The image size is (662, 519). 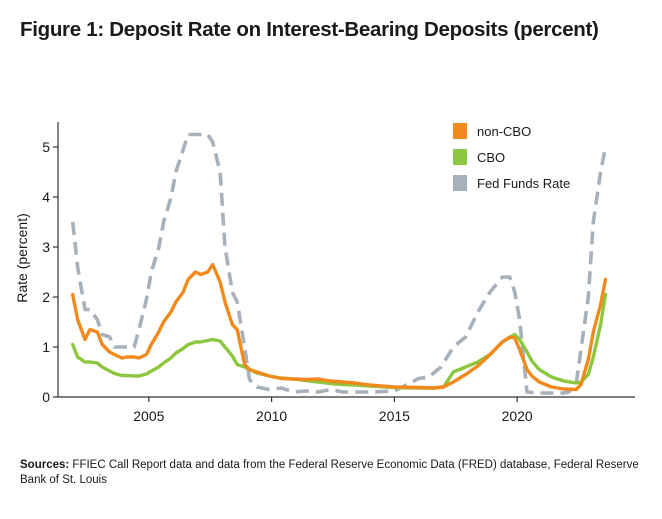 What do you see at coordinates (517, 416) in the screenshot?
I see `x-tick-label: 2020` at bounding box center [517, 416].